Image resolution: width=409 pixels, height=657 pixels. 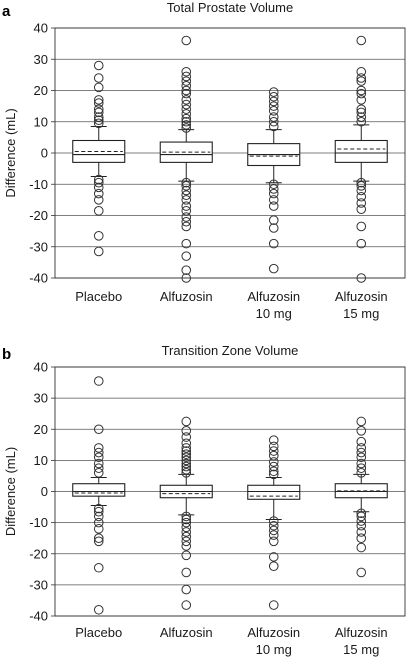 I want to click on y-tick-label: -30, so click(x=38, y=584).